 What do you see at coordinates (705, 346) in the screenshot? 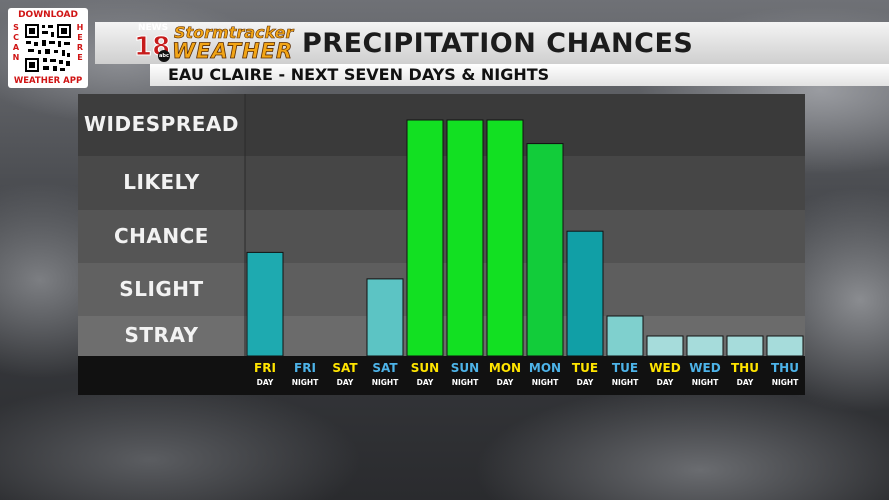
I see `bar-wed-night` at bounding box center [705, 346].